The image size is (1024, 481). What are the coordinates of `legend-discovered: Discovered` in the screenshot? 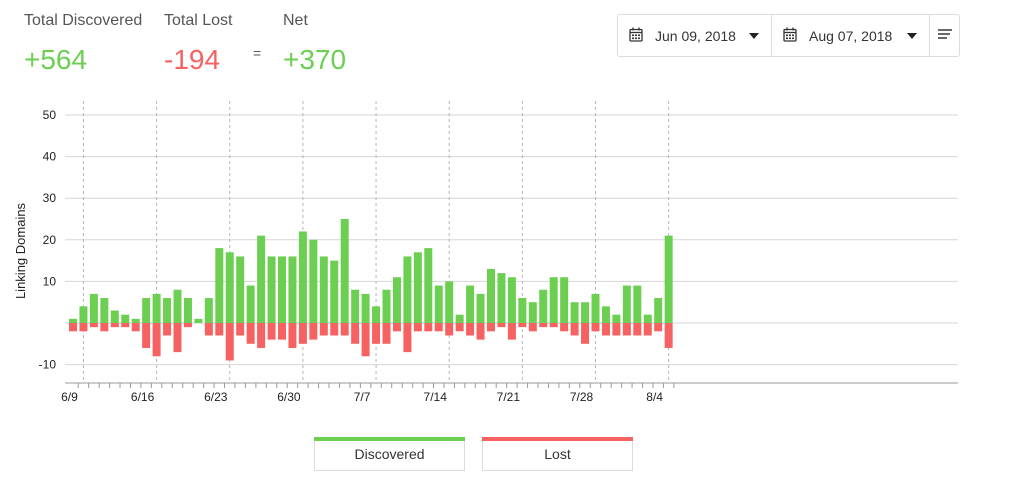 It's located at (389, 454).